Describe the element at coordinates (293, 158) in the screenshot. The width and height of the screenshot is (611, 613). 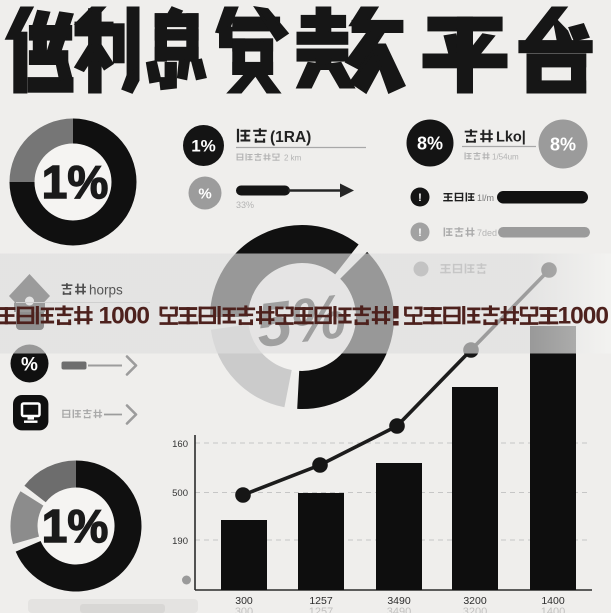
I see `svg-text: 2 km` at that location.